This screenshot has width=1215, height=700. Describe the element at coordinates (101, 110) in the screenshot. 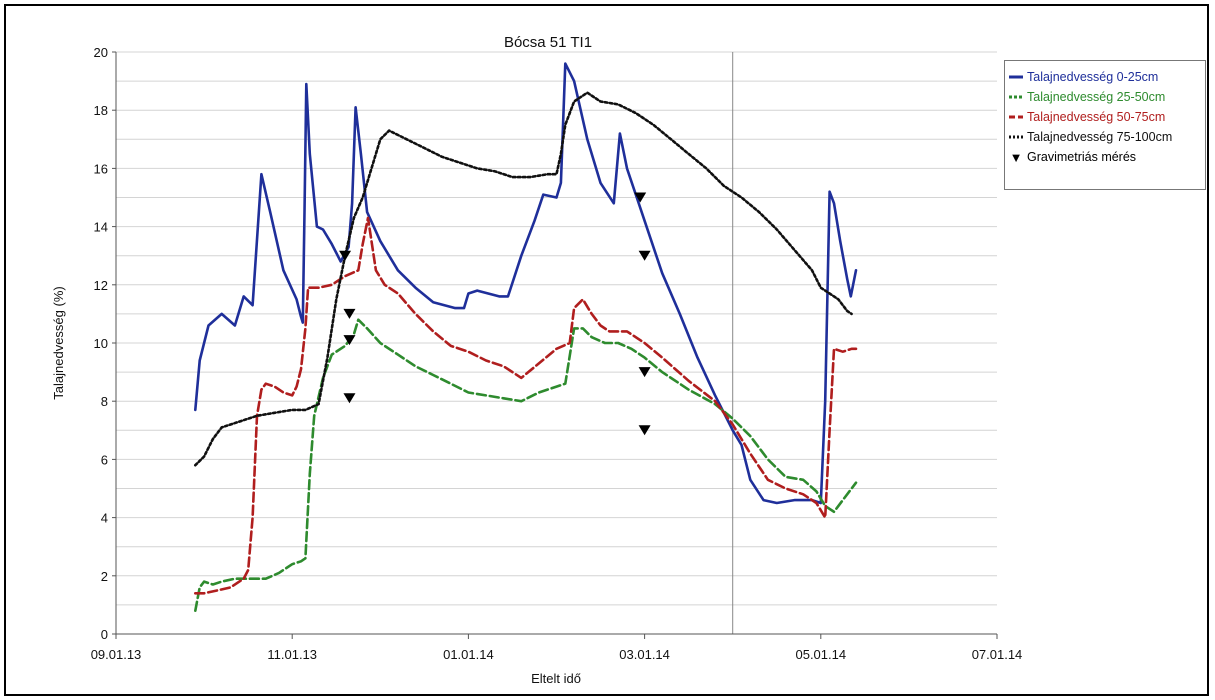

I see `y-tick-label: 18` at that location.